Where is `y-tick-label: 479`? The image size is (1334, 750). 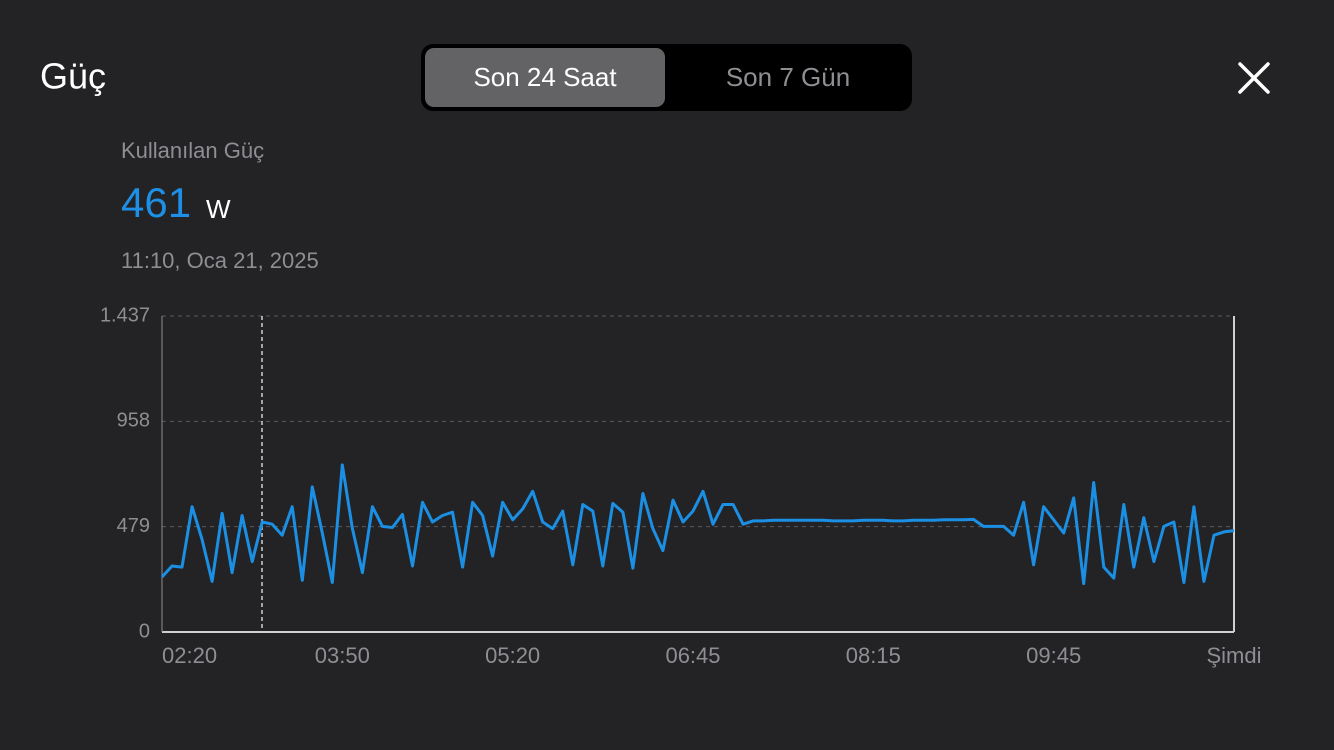 y-tick-label: 479 is located at coordinates (133, 526).